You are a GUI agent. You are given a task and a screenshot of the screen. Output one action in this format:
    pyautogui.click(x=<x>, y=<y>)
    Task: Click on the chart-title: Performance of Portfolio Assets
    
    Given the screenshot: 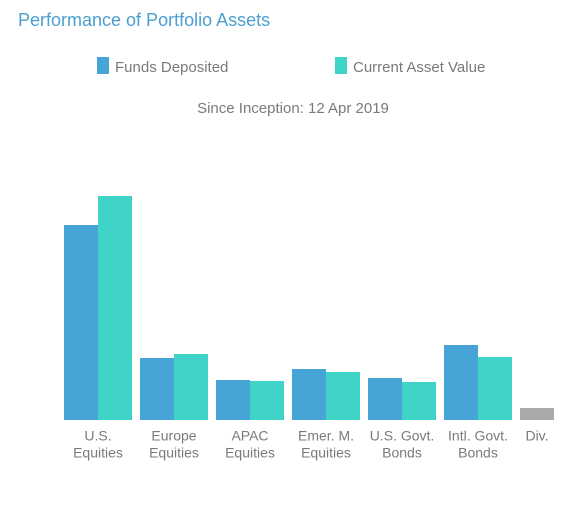 What is the action you would take?
    pyautogui.click(x=144, y=20)
    